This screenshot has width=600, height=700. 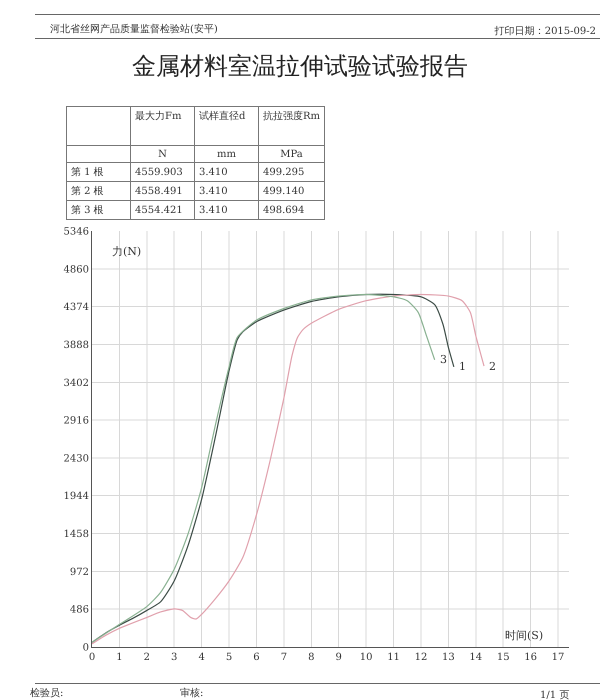 I want to click on y-tick-label: 5346, so click(x=76, y=232).